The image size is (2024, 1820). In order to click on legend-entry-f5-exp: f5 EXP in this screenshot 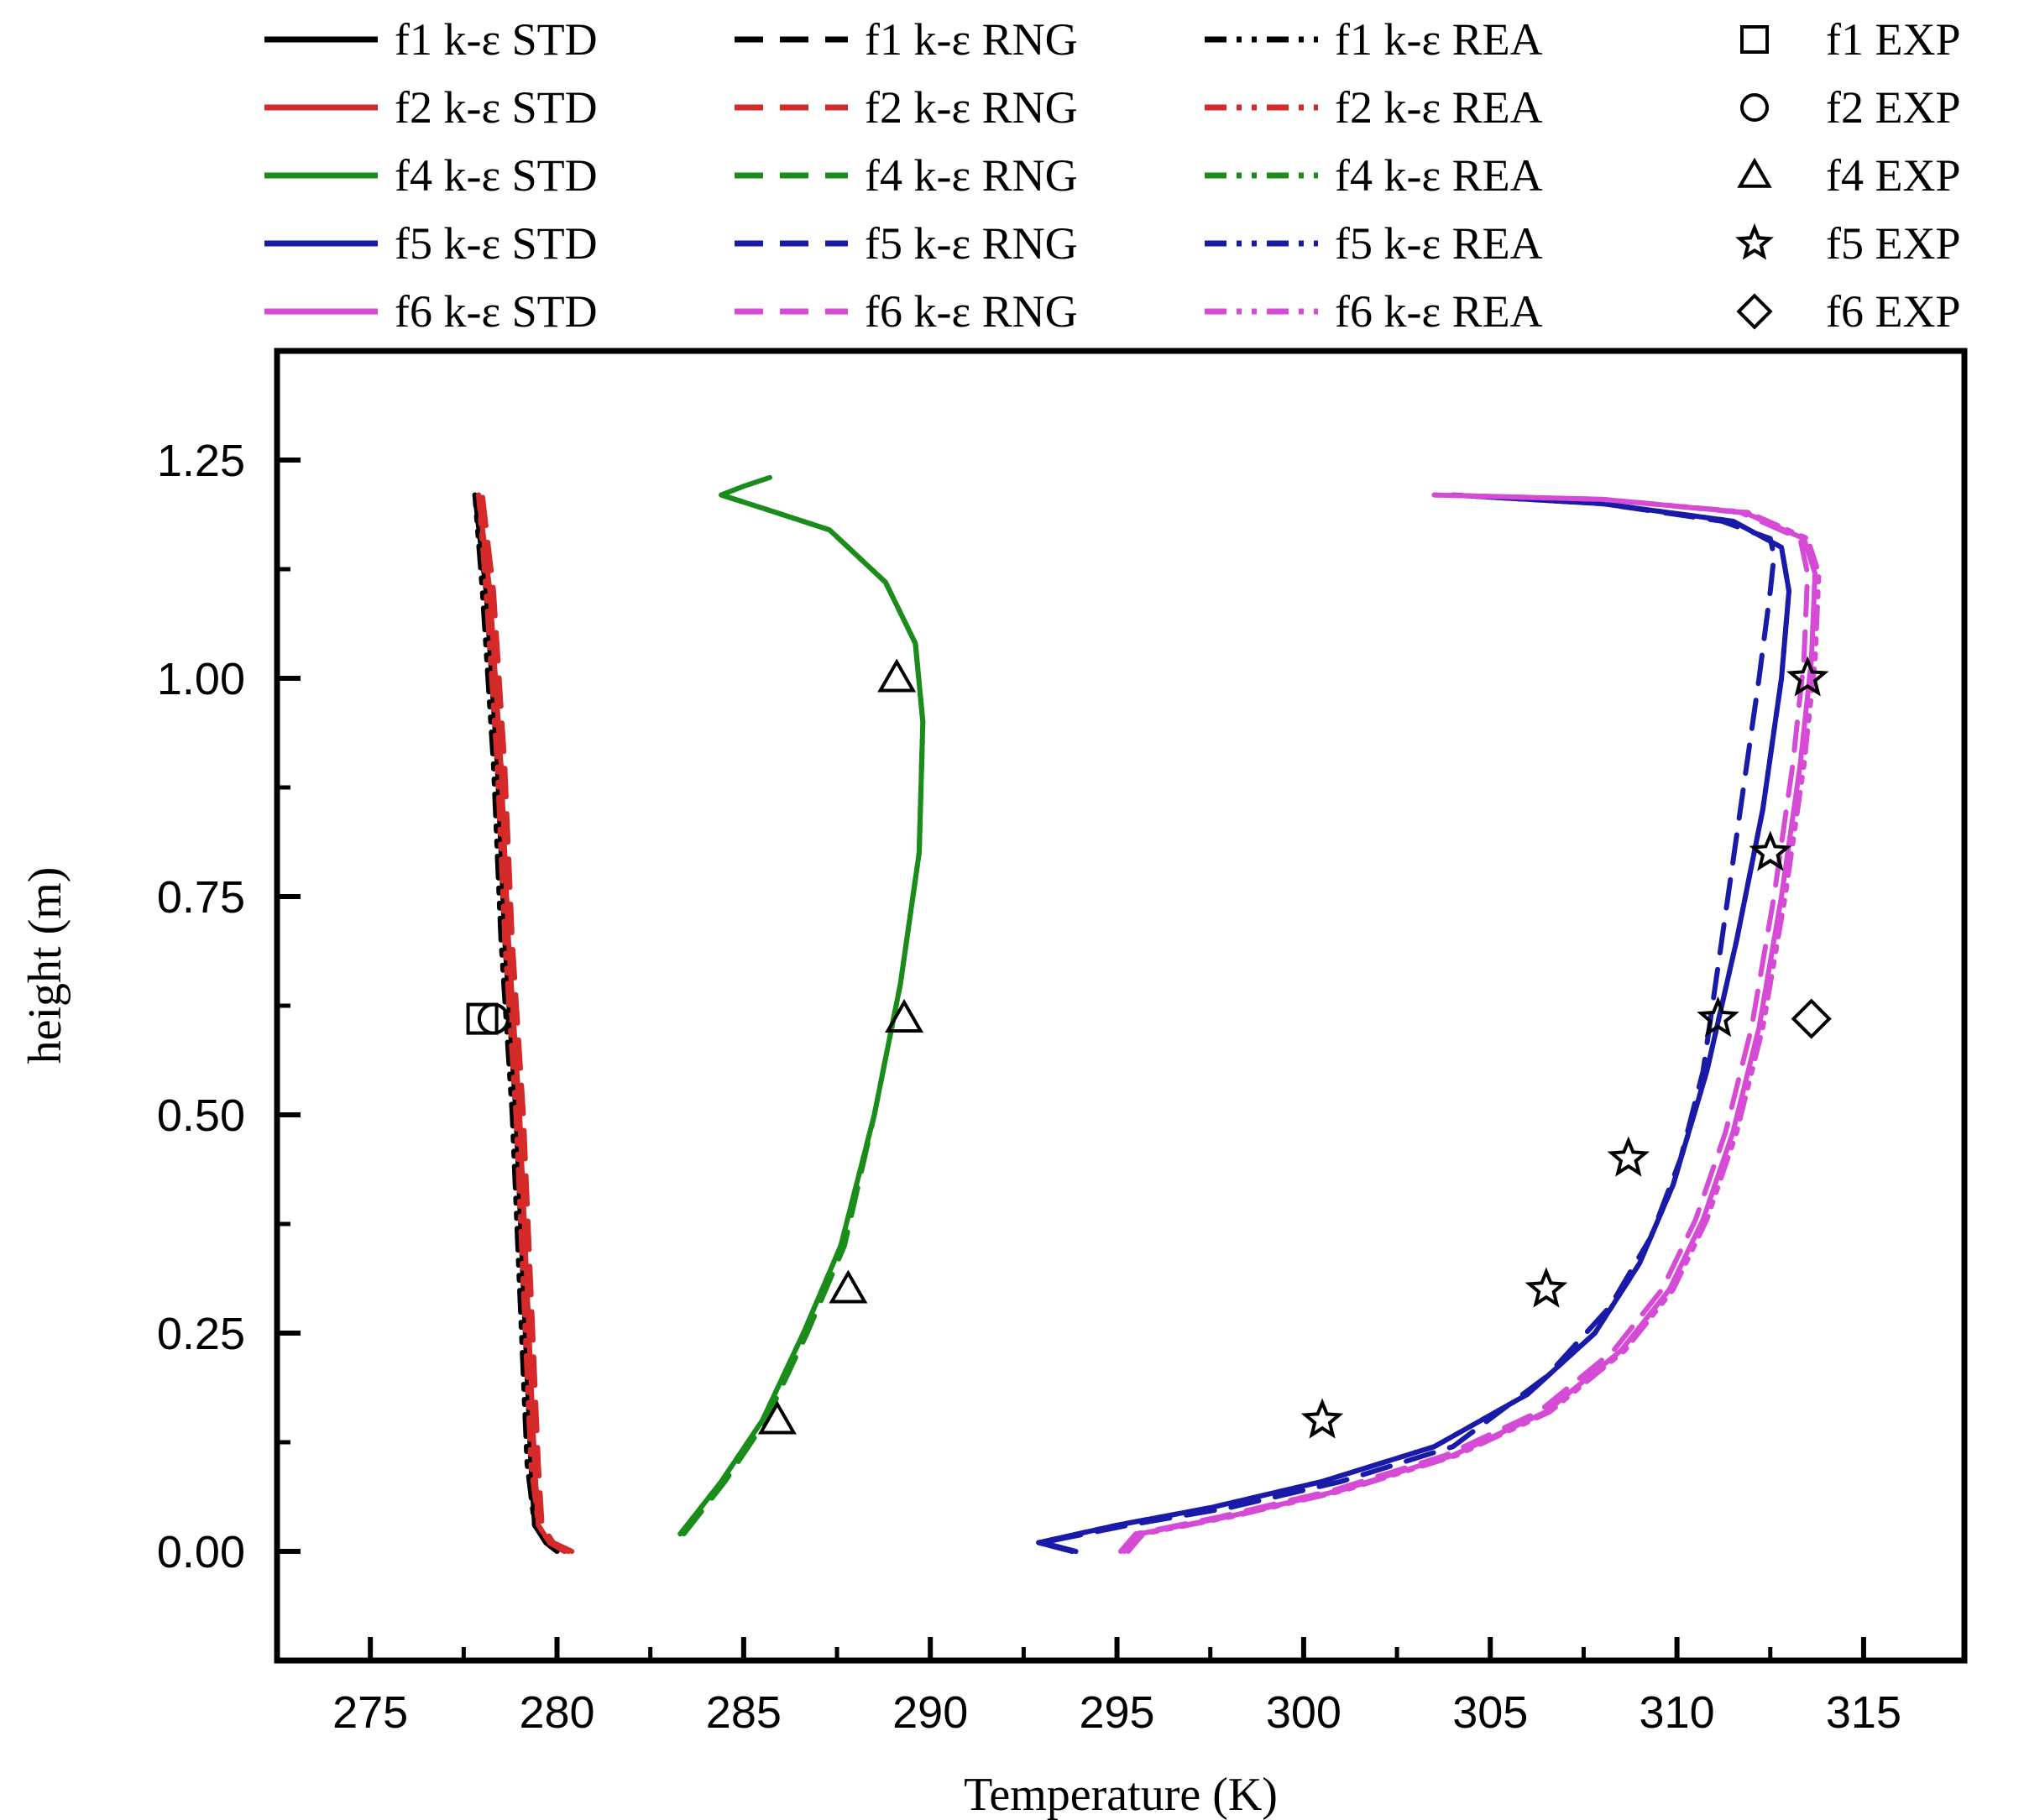, I will do `click(1848, 243)`.